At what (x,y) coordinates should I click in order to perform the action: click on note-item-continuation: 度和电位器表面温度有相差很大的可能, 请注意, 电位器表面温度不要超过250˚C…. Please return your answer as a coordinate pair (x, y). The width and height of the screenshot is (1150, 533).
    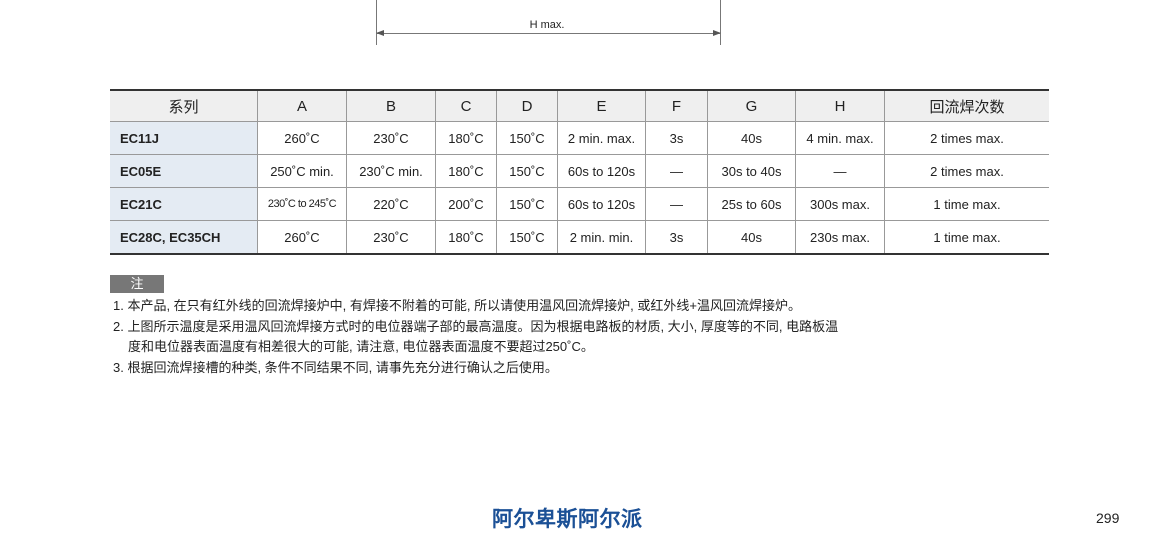
    Looking at the image, I should click on (361, 346).